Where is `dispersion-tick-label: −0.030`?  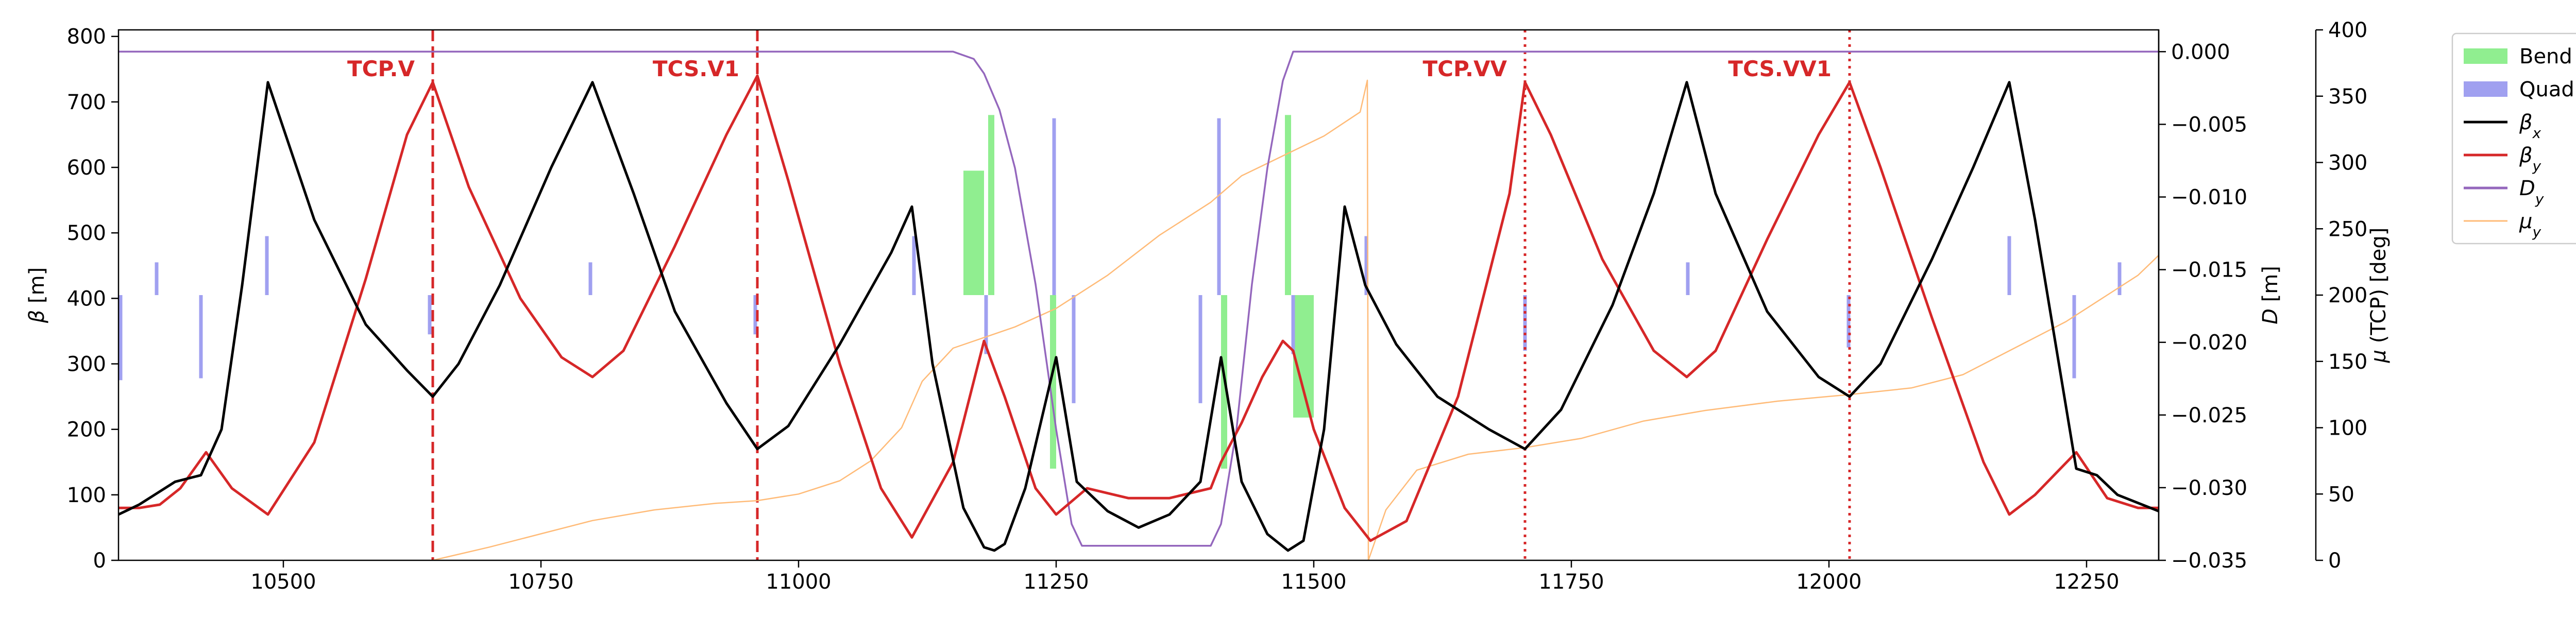
dispersion-tick-label: −0.030 is located at coordinates (2209, 488).